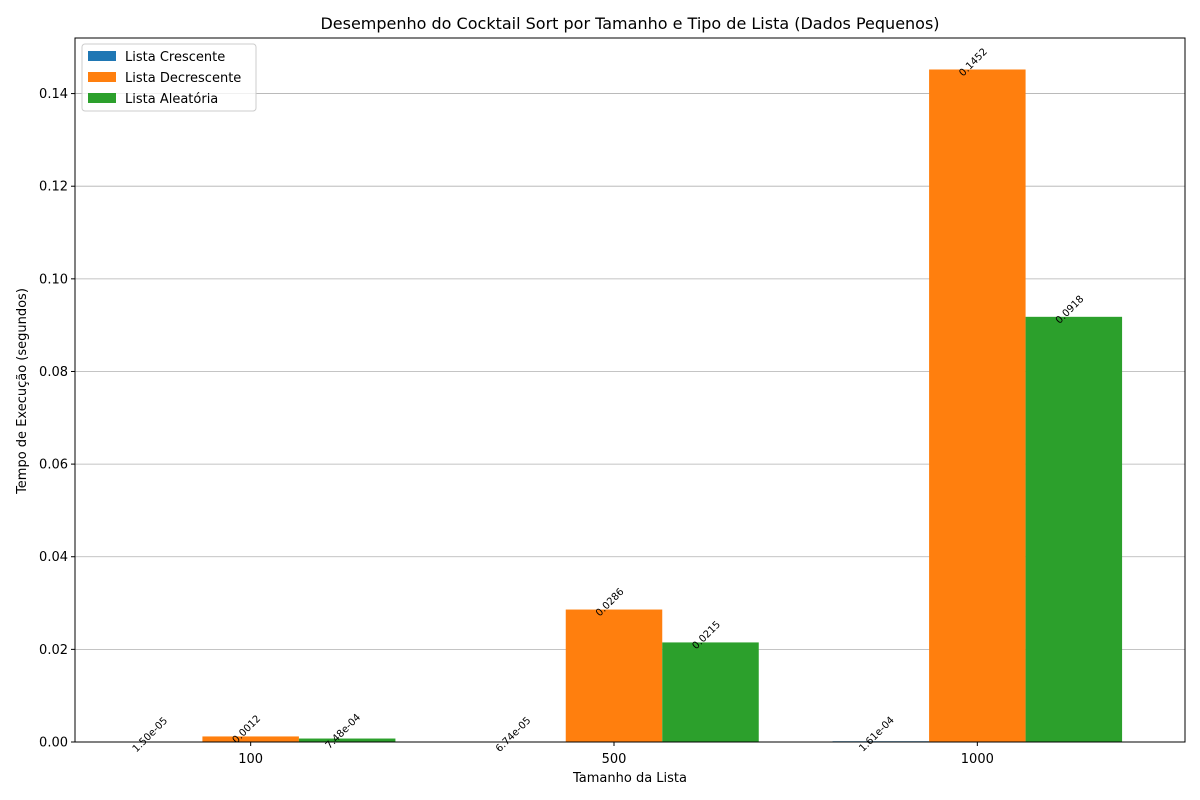 The height and width of the screenshot is (800, 1200). I want to click on data-label: 6.74e-05, so click(513, 734).